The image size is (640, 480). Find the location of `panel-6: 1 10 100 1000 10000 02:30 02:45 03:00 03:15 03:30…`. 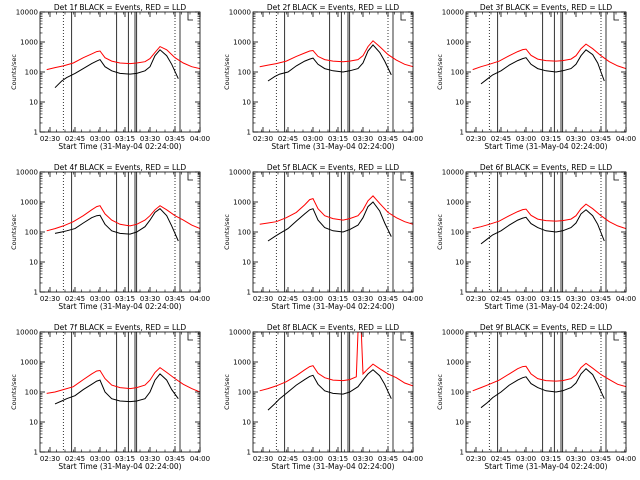

panel-6: 1 10 100 1000 10000 02:30 02:45 03:00 03:15 03:30… is located at coordinates (536, 237).